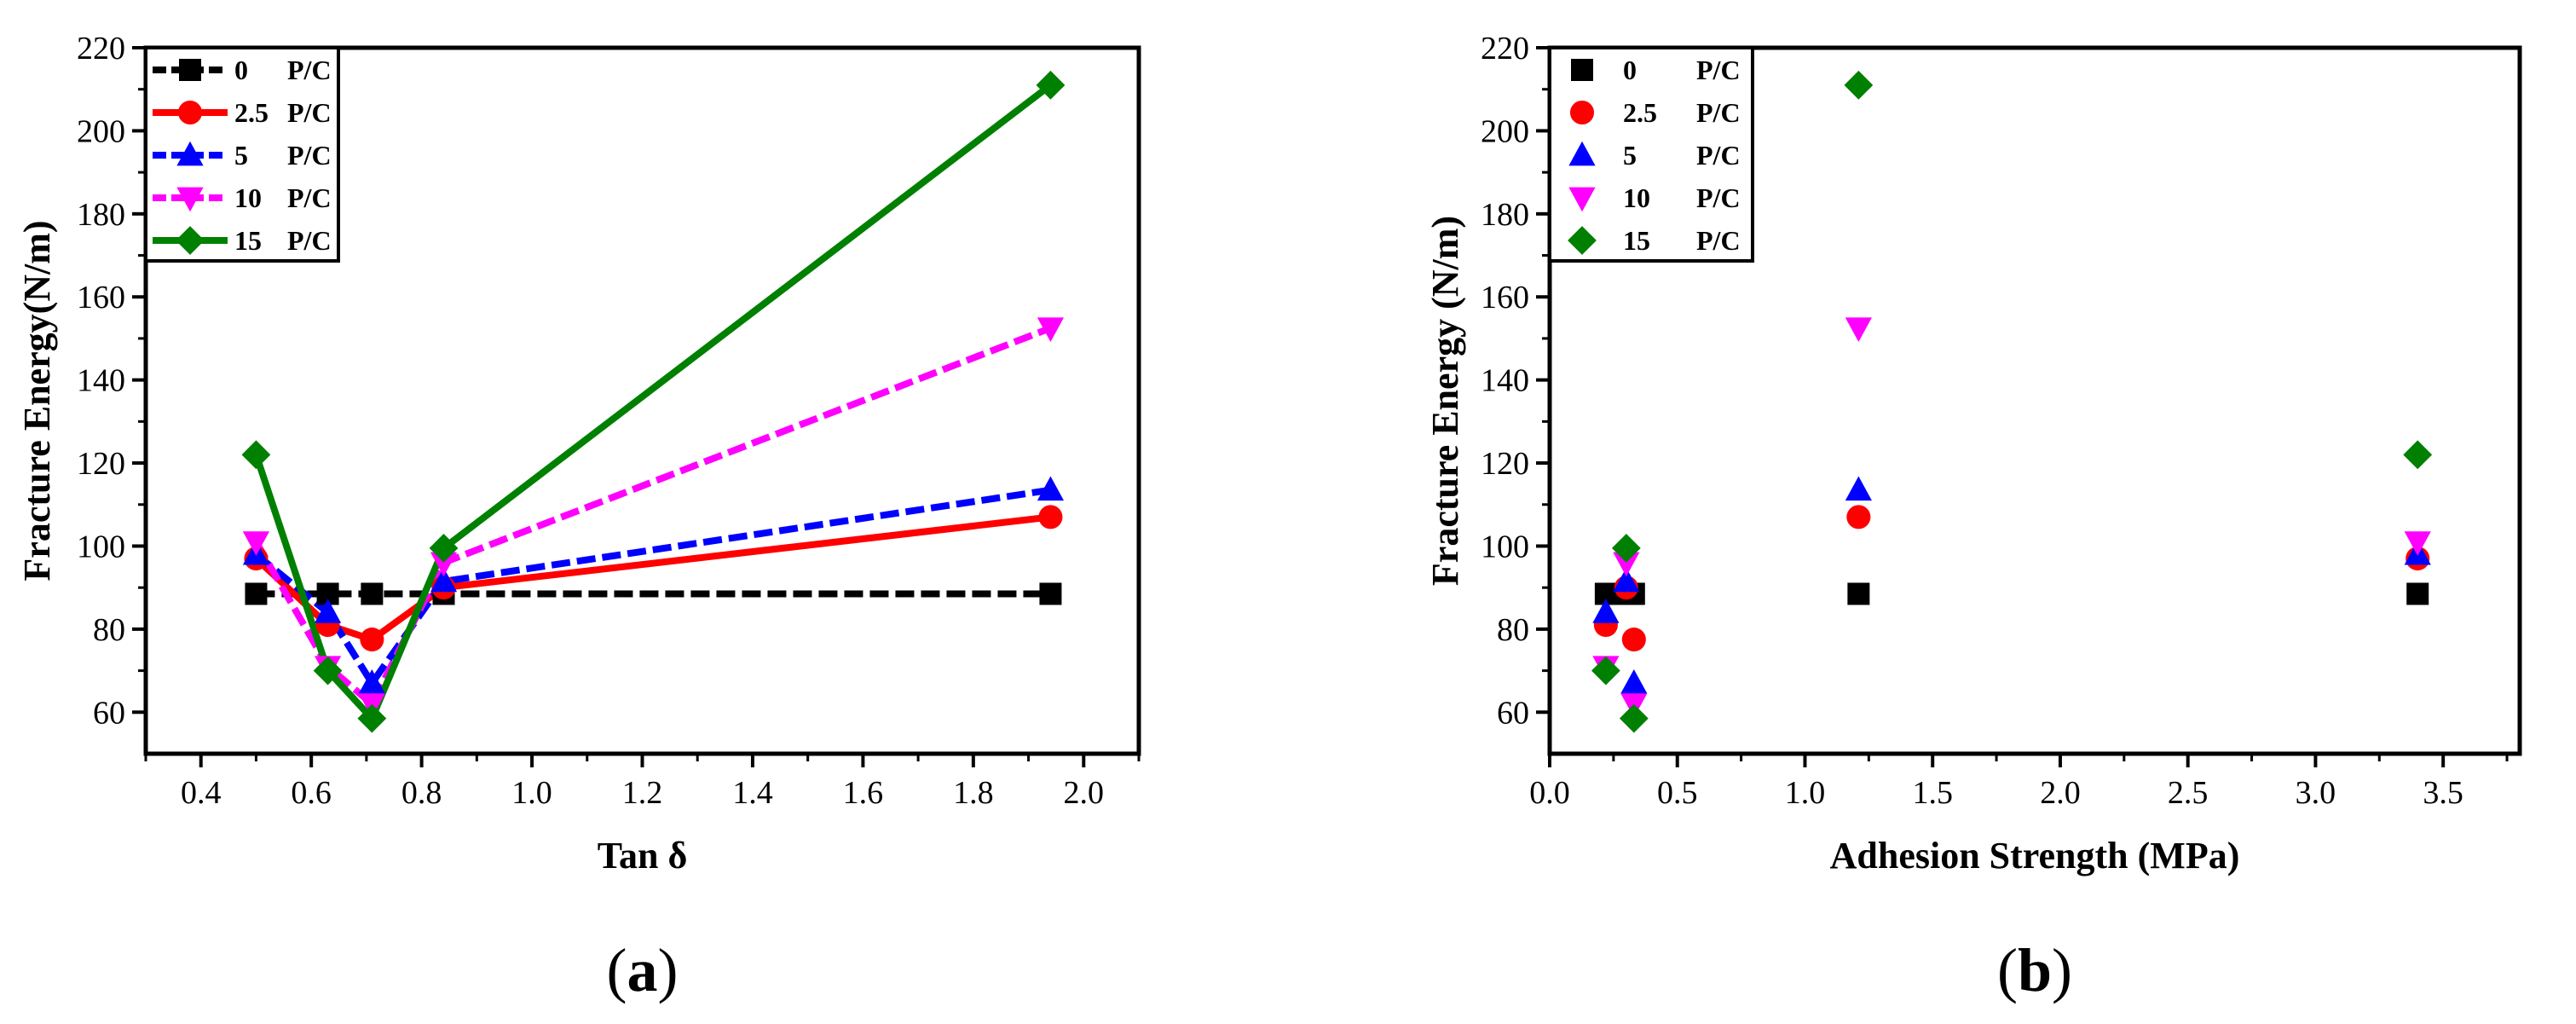  I want to click on panel-b-y-tick-label: 160, so click(1505, 297).